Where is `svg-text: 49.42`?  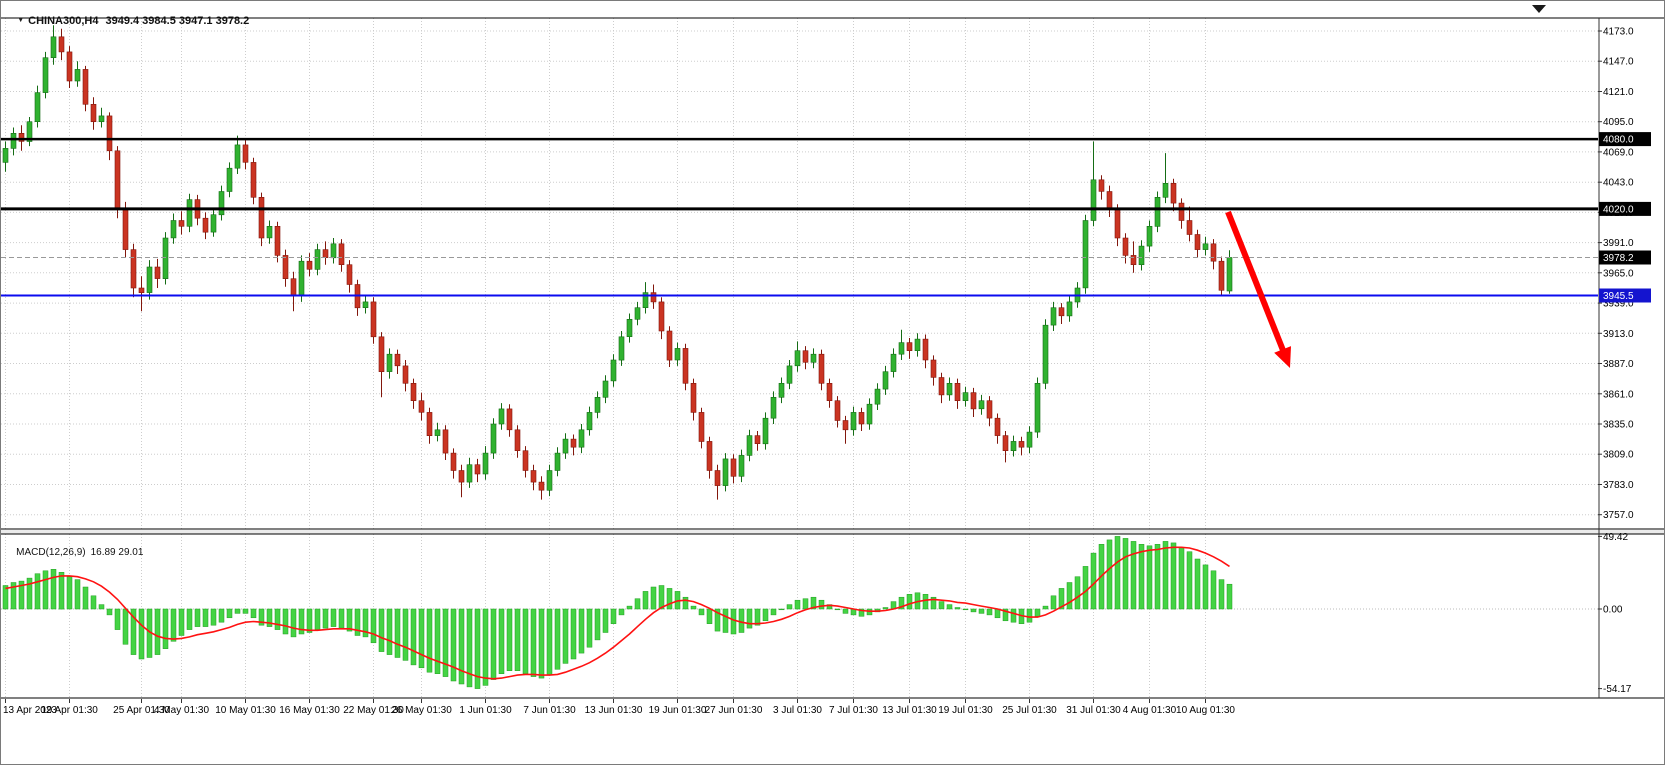
svg-text: 49.42 is located at coordinates (1615, 537).